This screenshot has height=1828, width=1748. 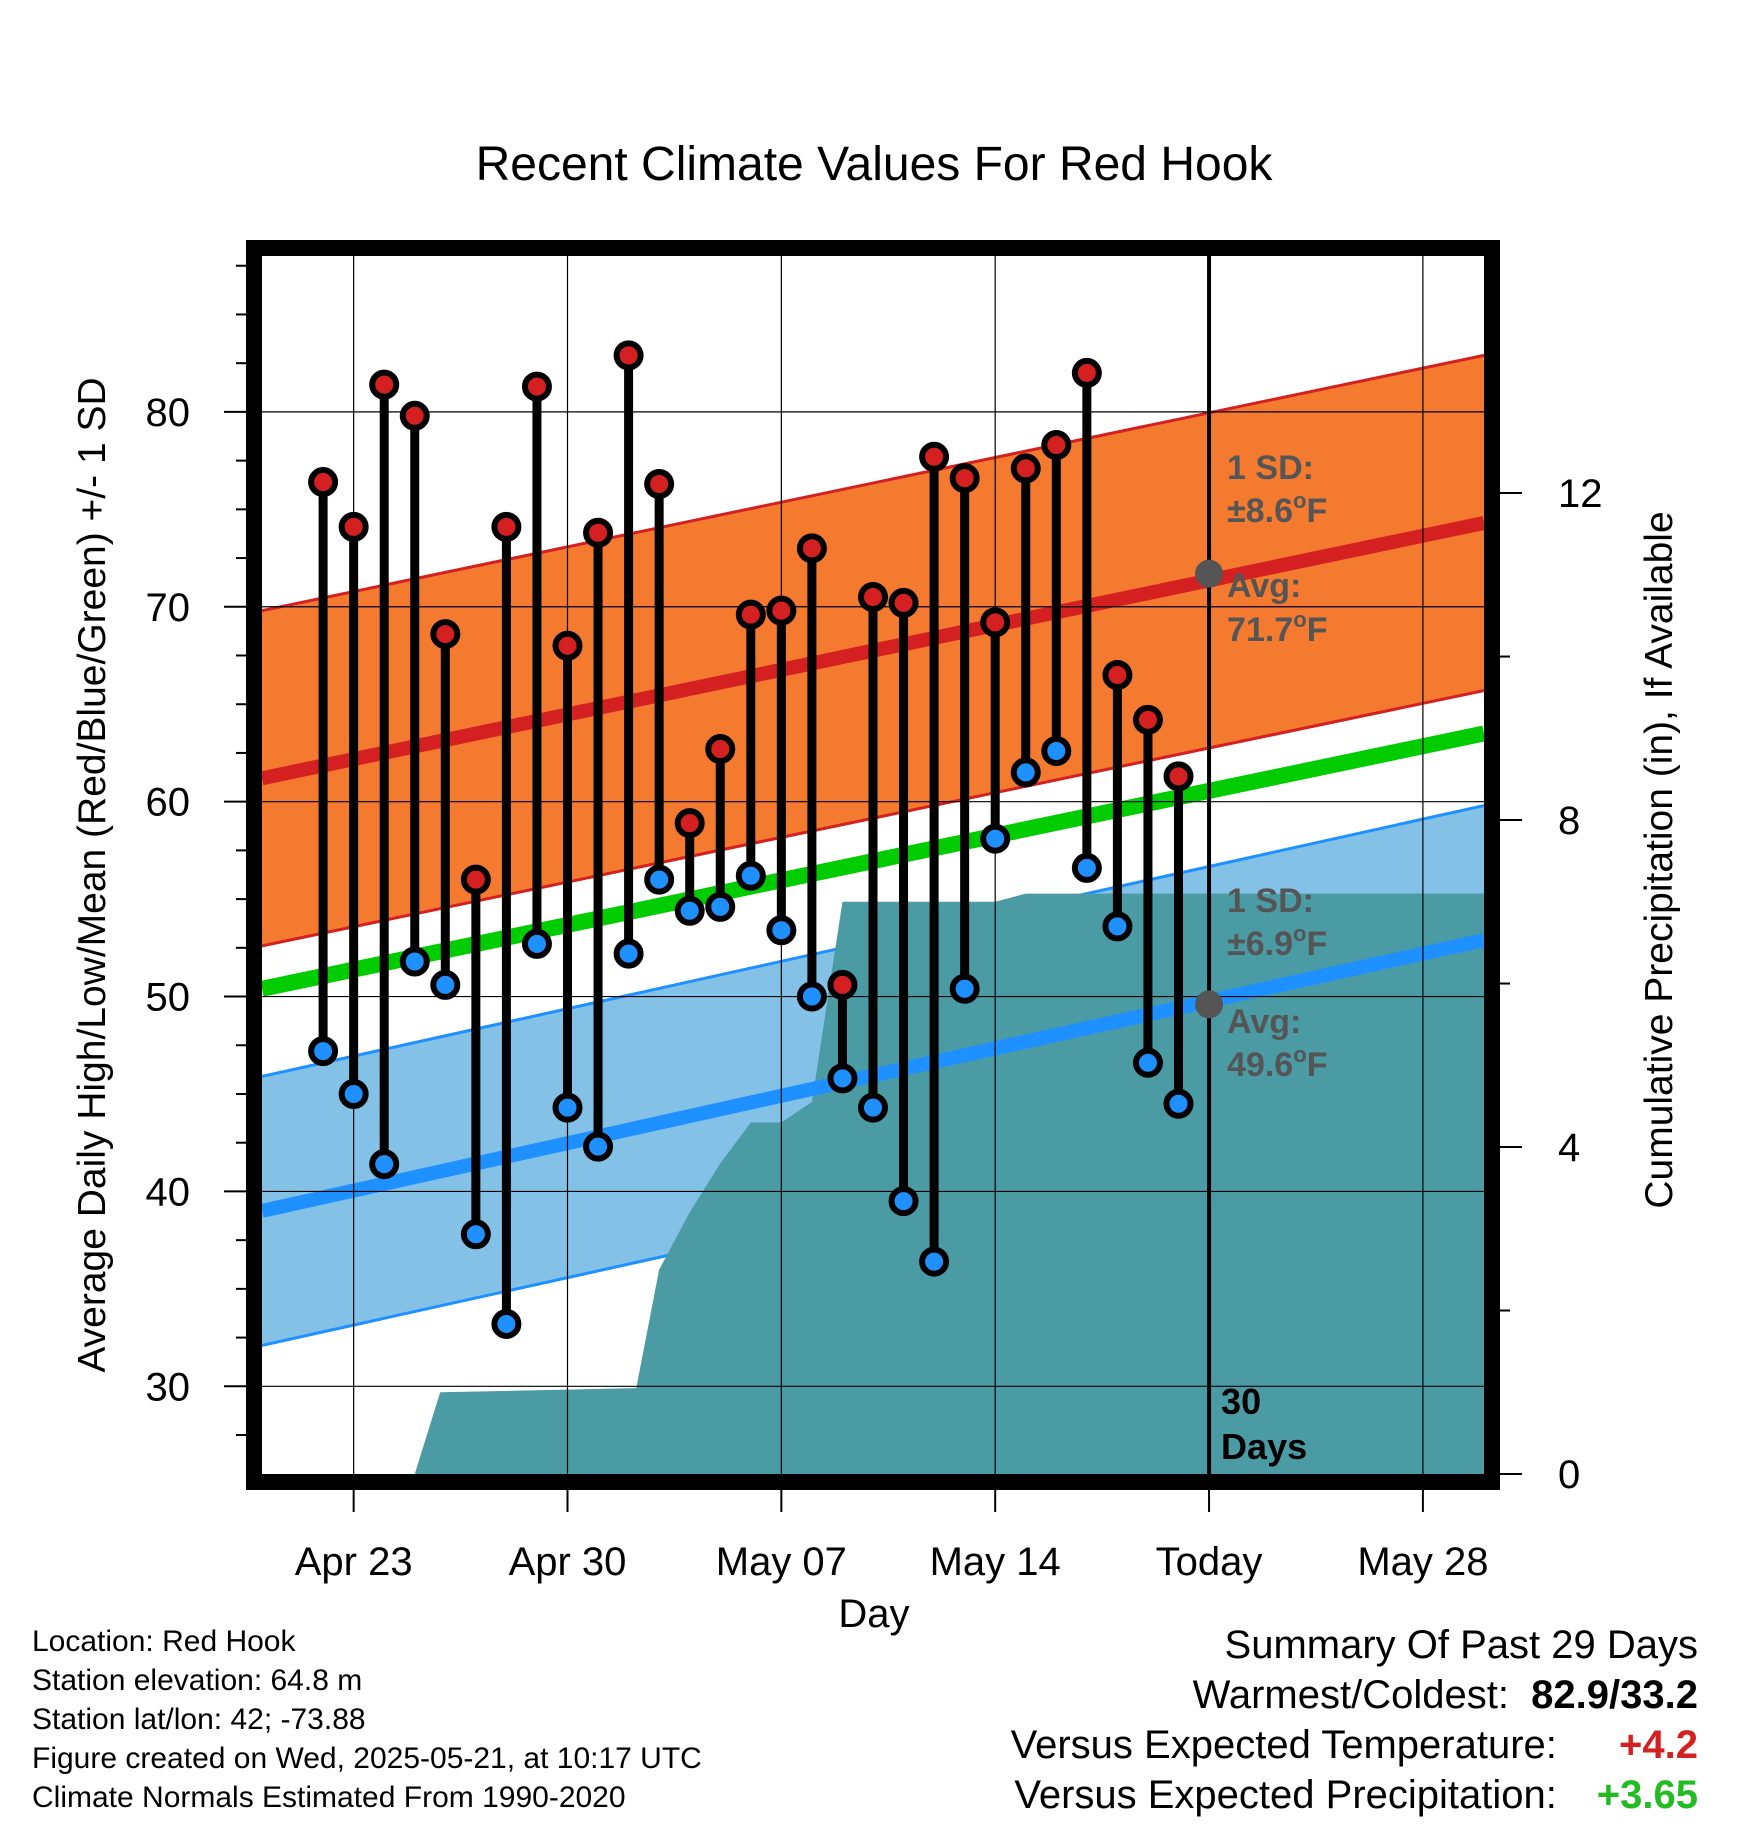 What do you see at coordinates (1569, 821) in the screenshot?
I see `y2-tick-label: 8` at bounding box center [1569, 821].